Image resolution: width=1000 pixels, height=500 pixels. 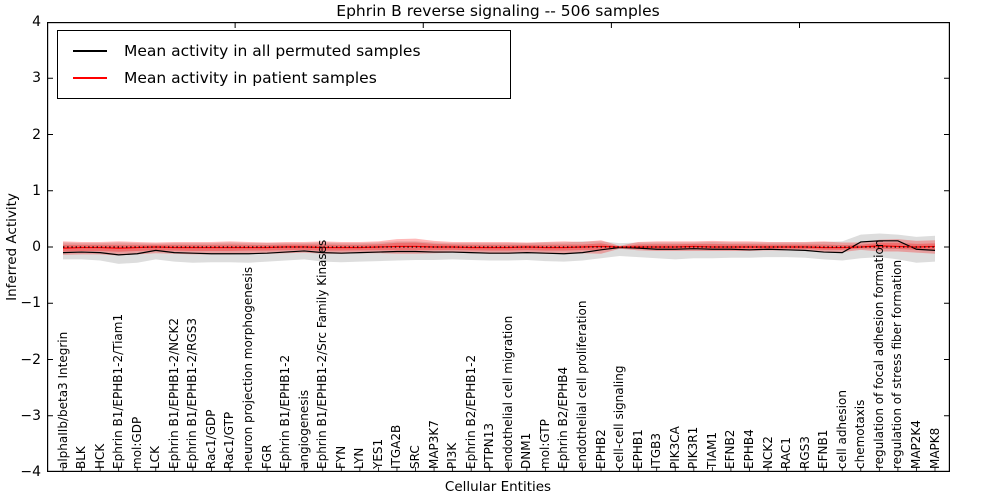 I want to click on x-tick-label: Rac1/GDP, so click(x=210, y=439).